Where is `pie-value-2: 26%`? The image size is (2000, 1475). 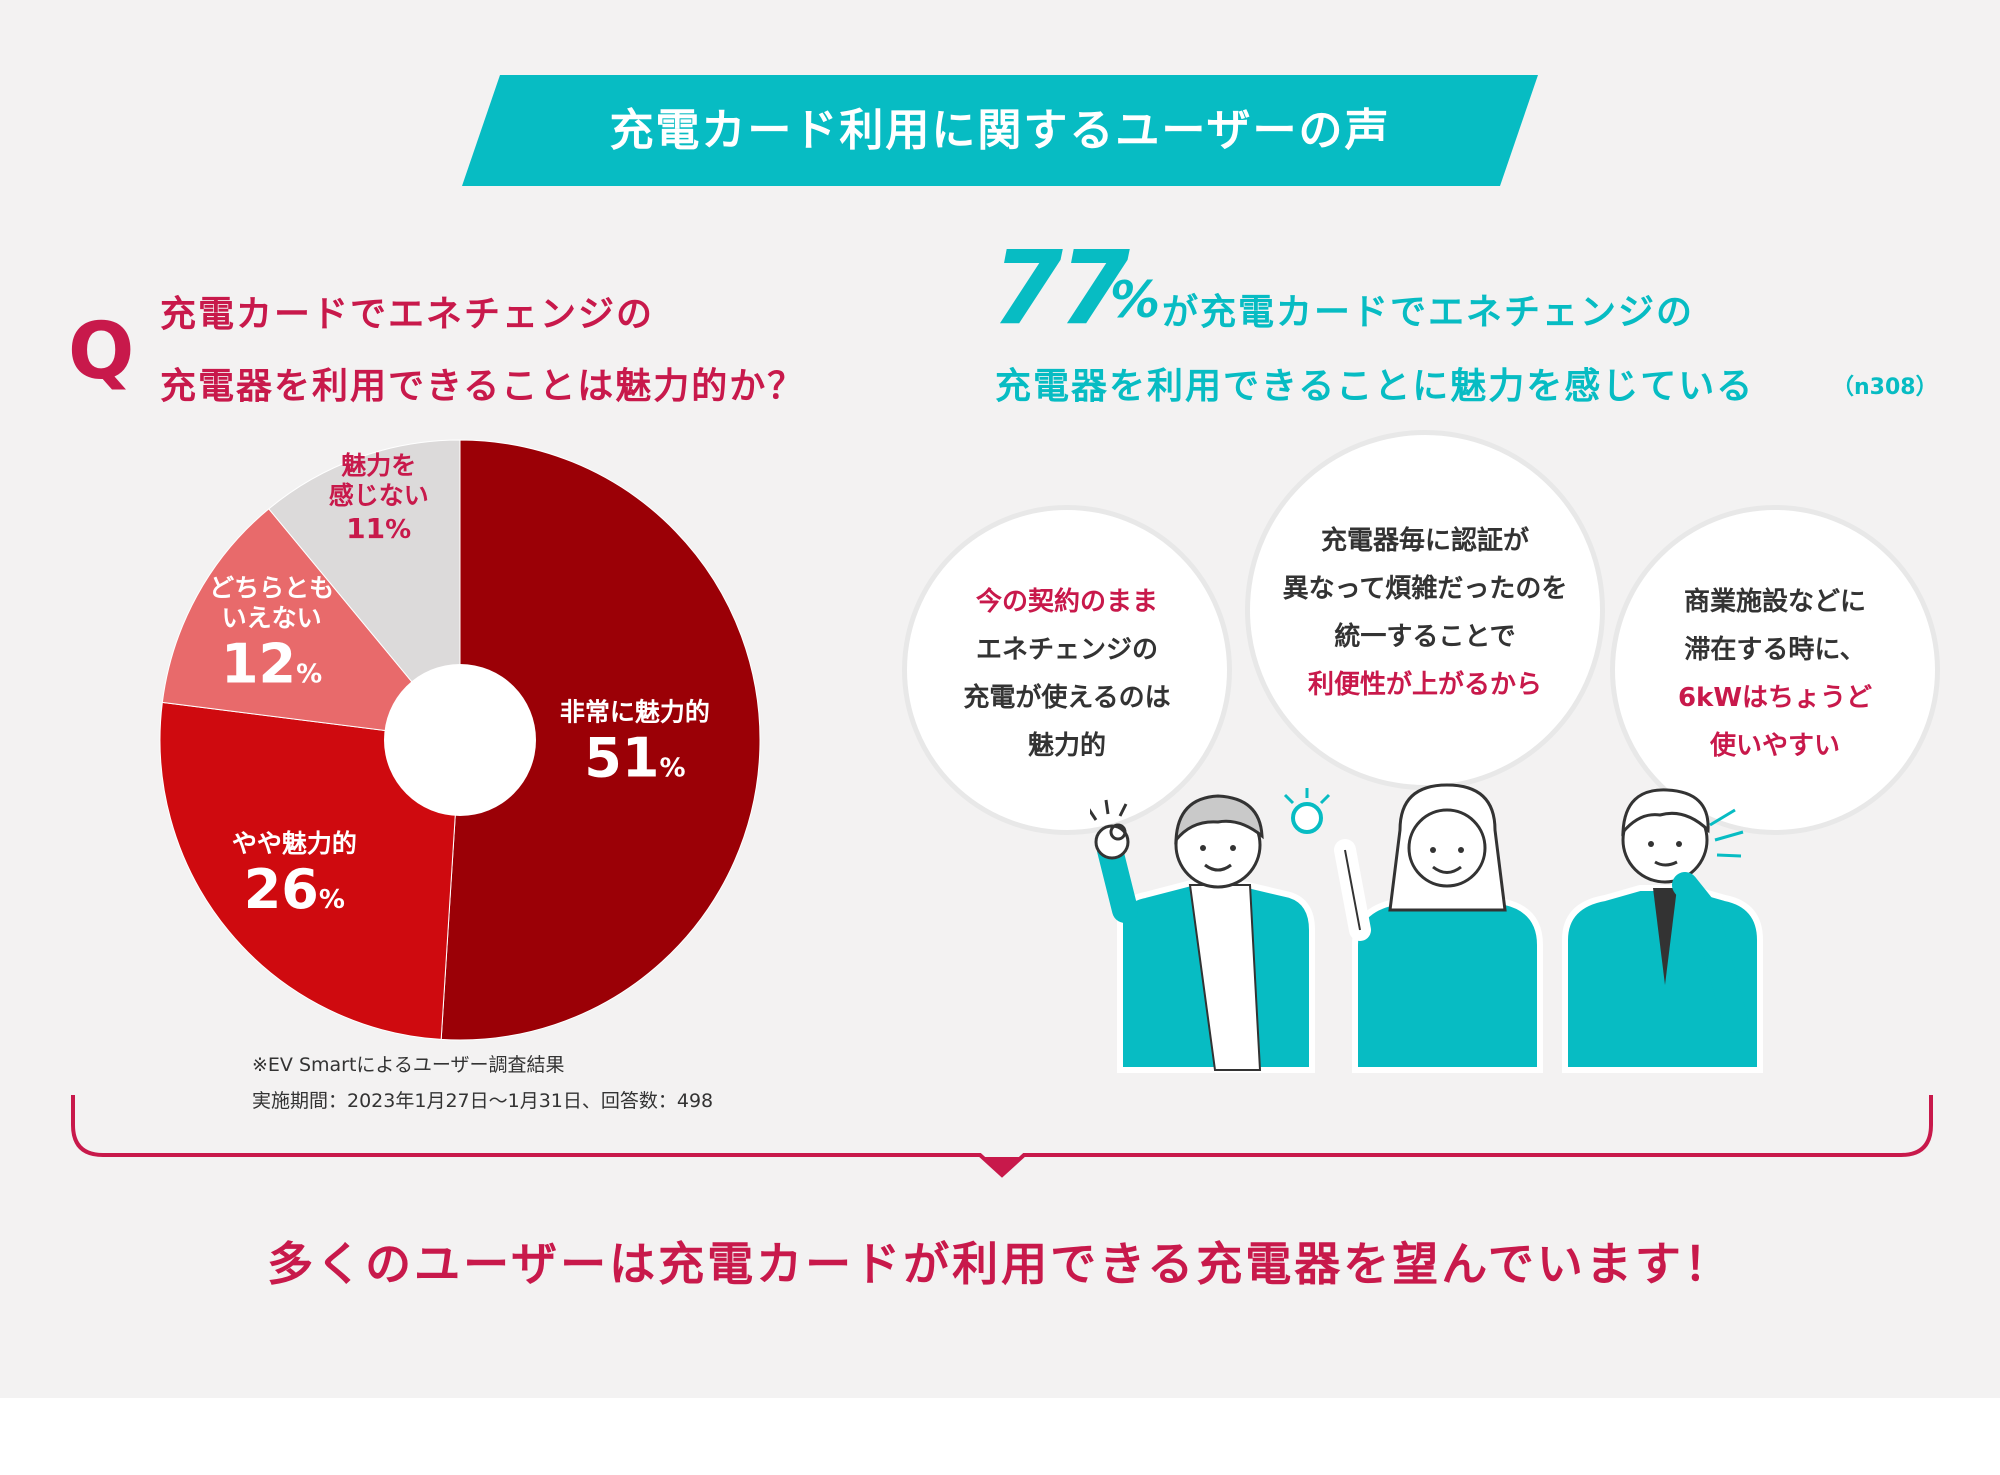
pie-value-2: 26% is located at coordinates (294, 889).